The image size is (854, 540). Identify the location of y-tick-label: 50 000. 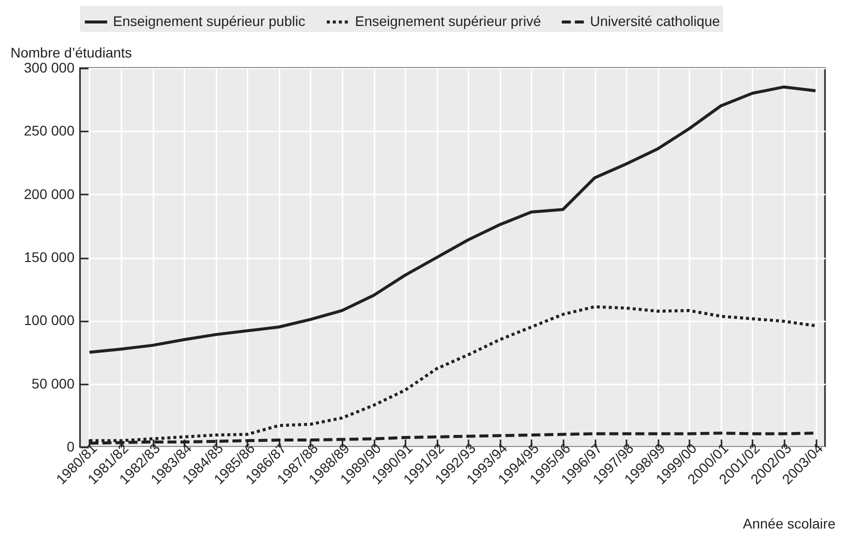
(53, 383).